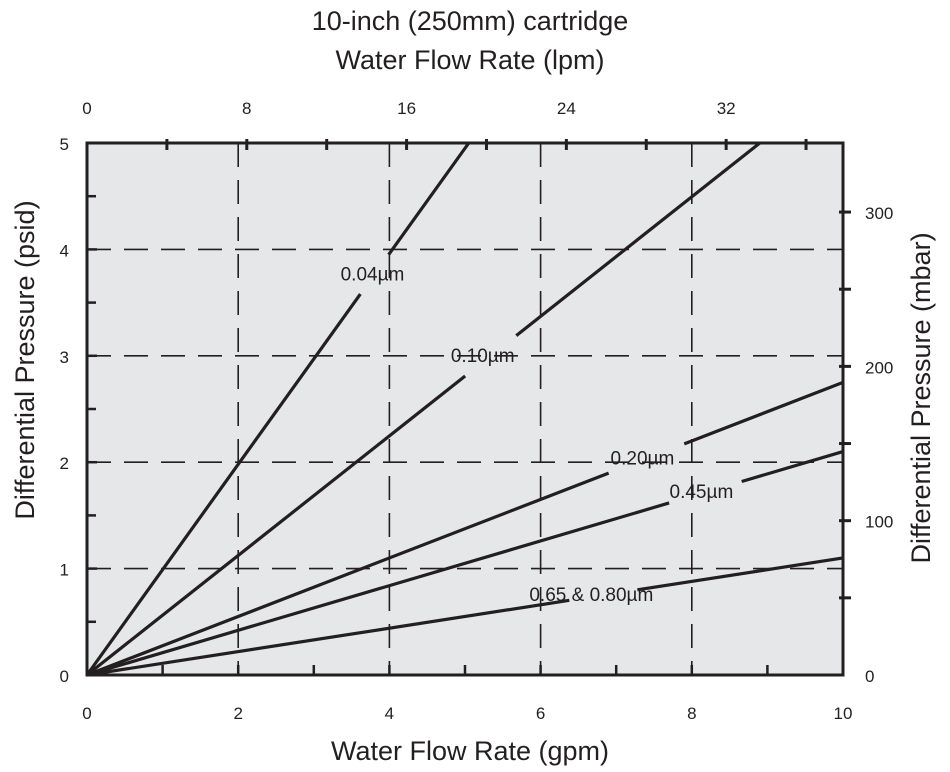 The image size is (950, 772). I want to click on tick-label-y: 1, so click(64, 570).